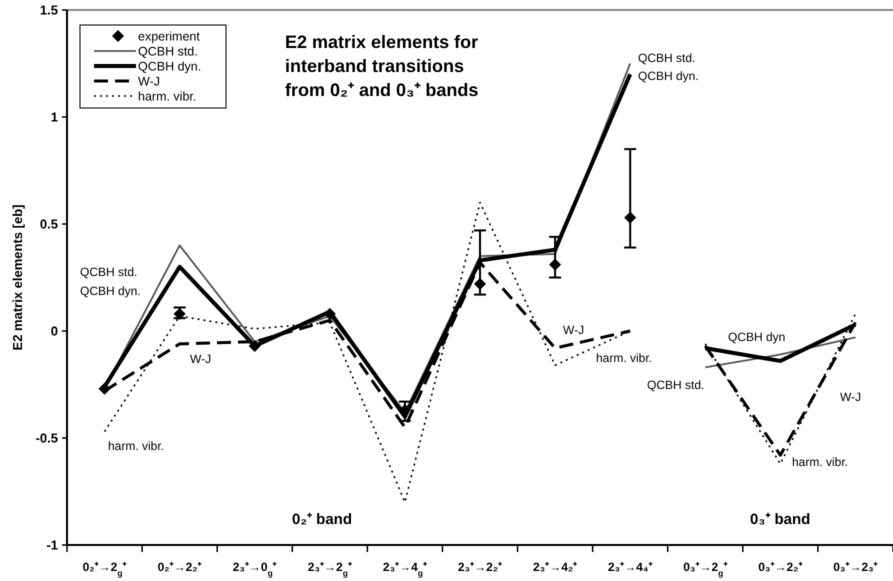  What do you see at coordinates (104, 569) in the screenshot?
I see `x-tick-label: 0₂⁺→2$_{g}$⁺` at bounding box center [104, 569].